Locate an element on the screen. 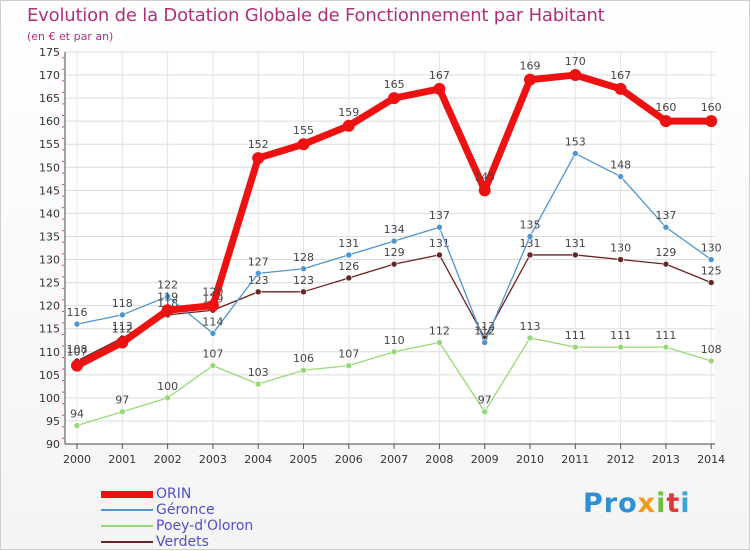 This screenshot has width=750, height=551. data-label: 106 is located at coordinates (303, 358).